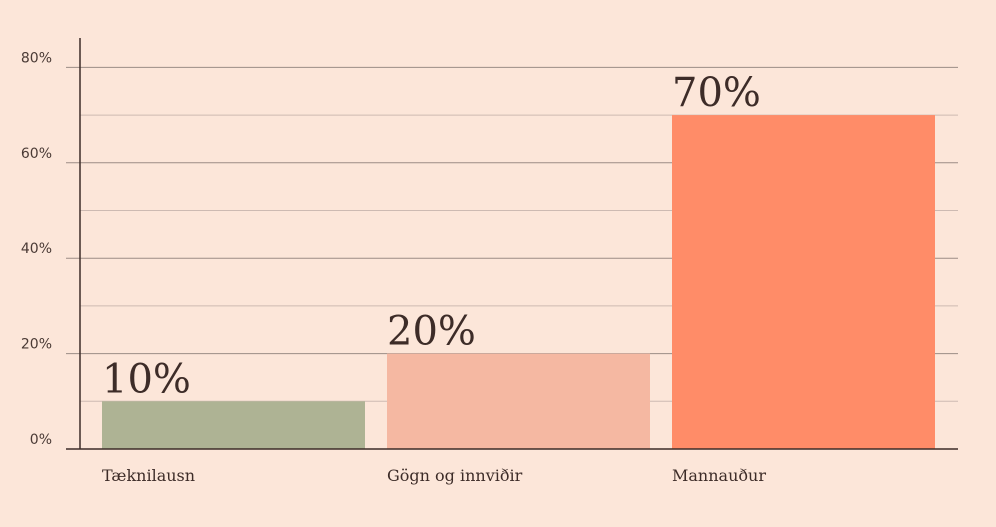 Image resolution: width=996 pixels, height=527 pixels. I want to click on y-tick-label: 0%, so click(41, 440).